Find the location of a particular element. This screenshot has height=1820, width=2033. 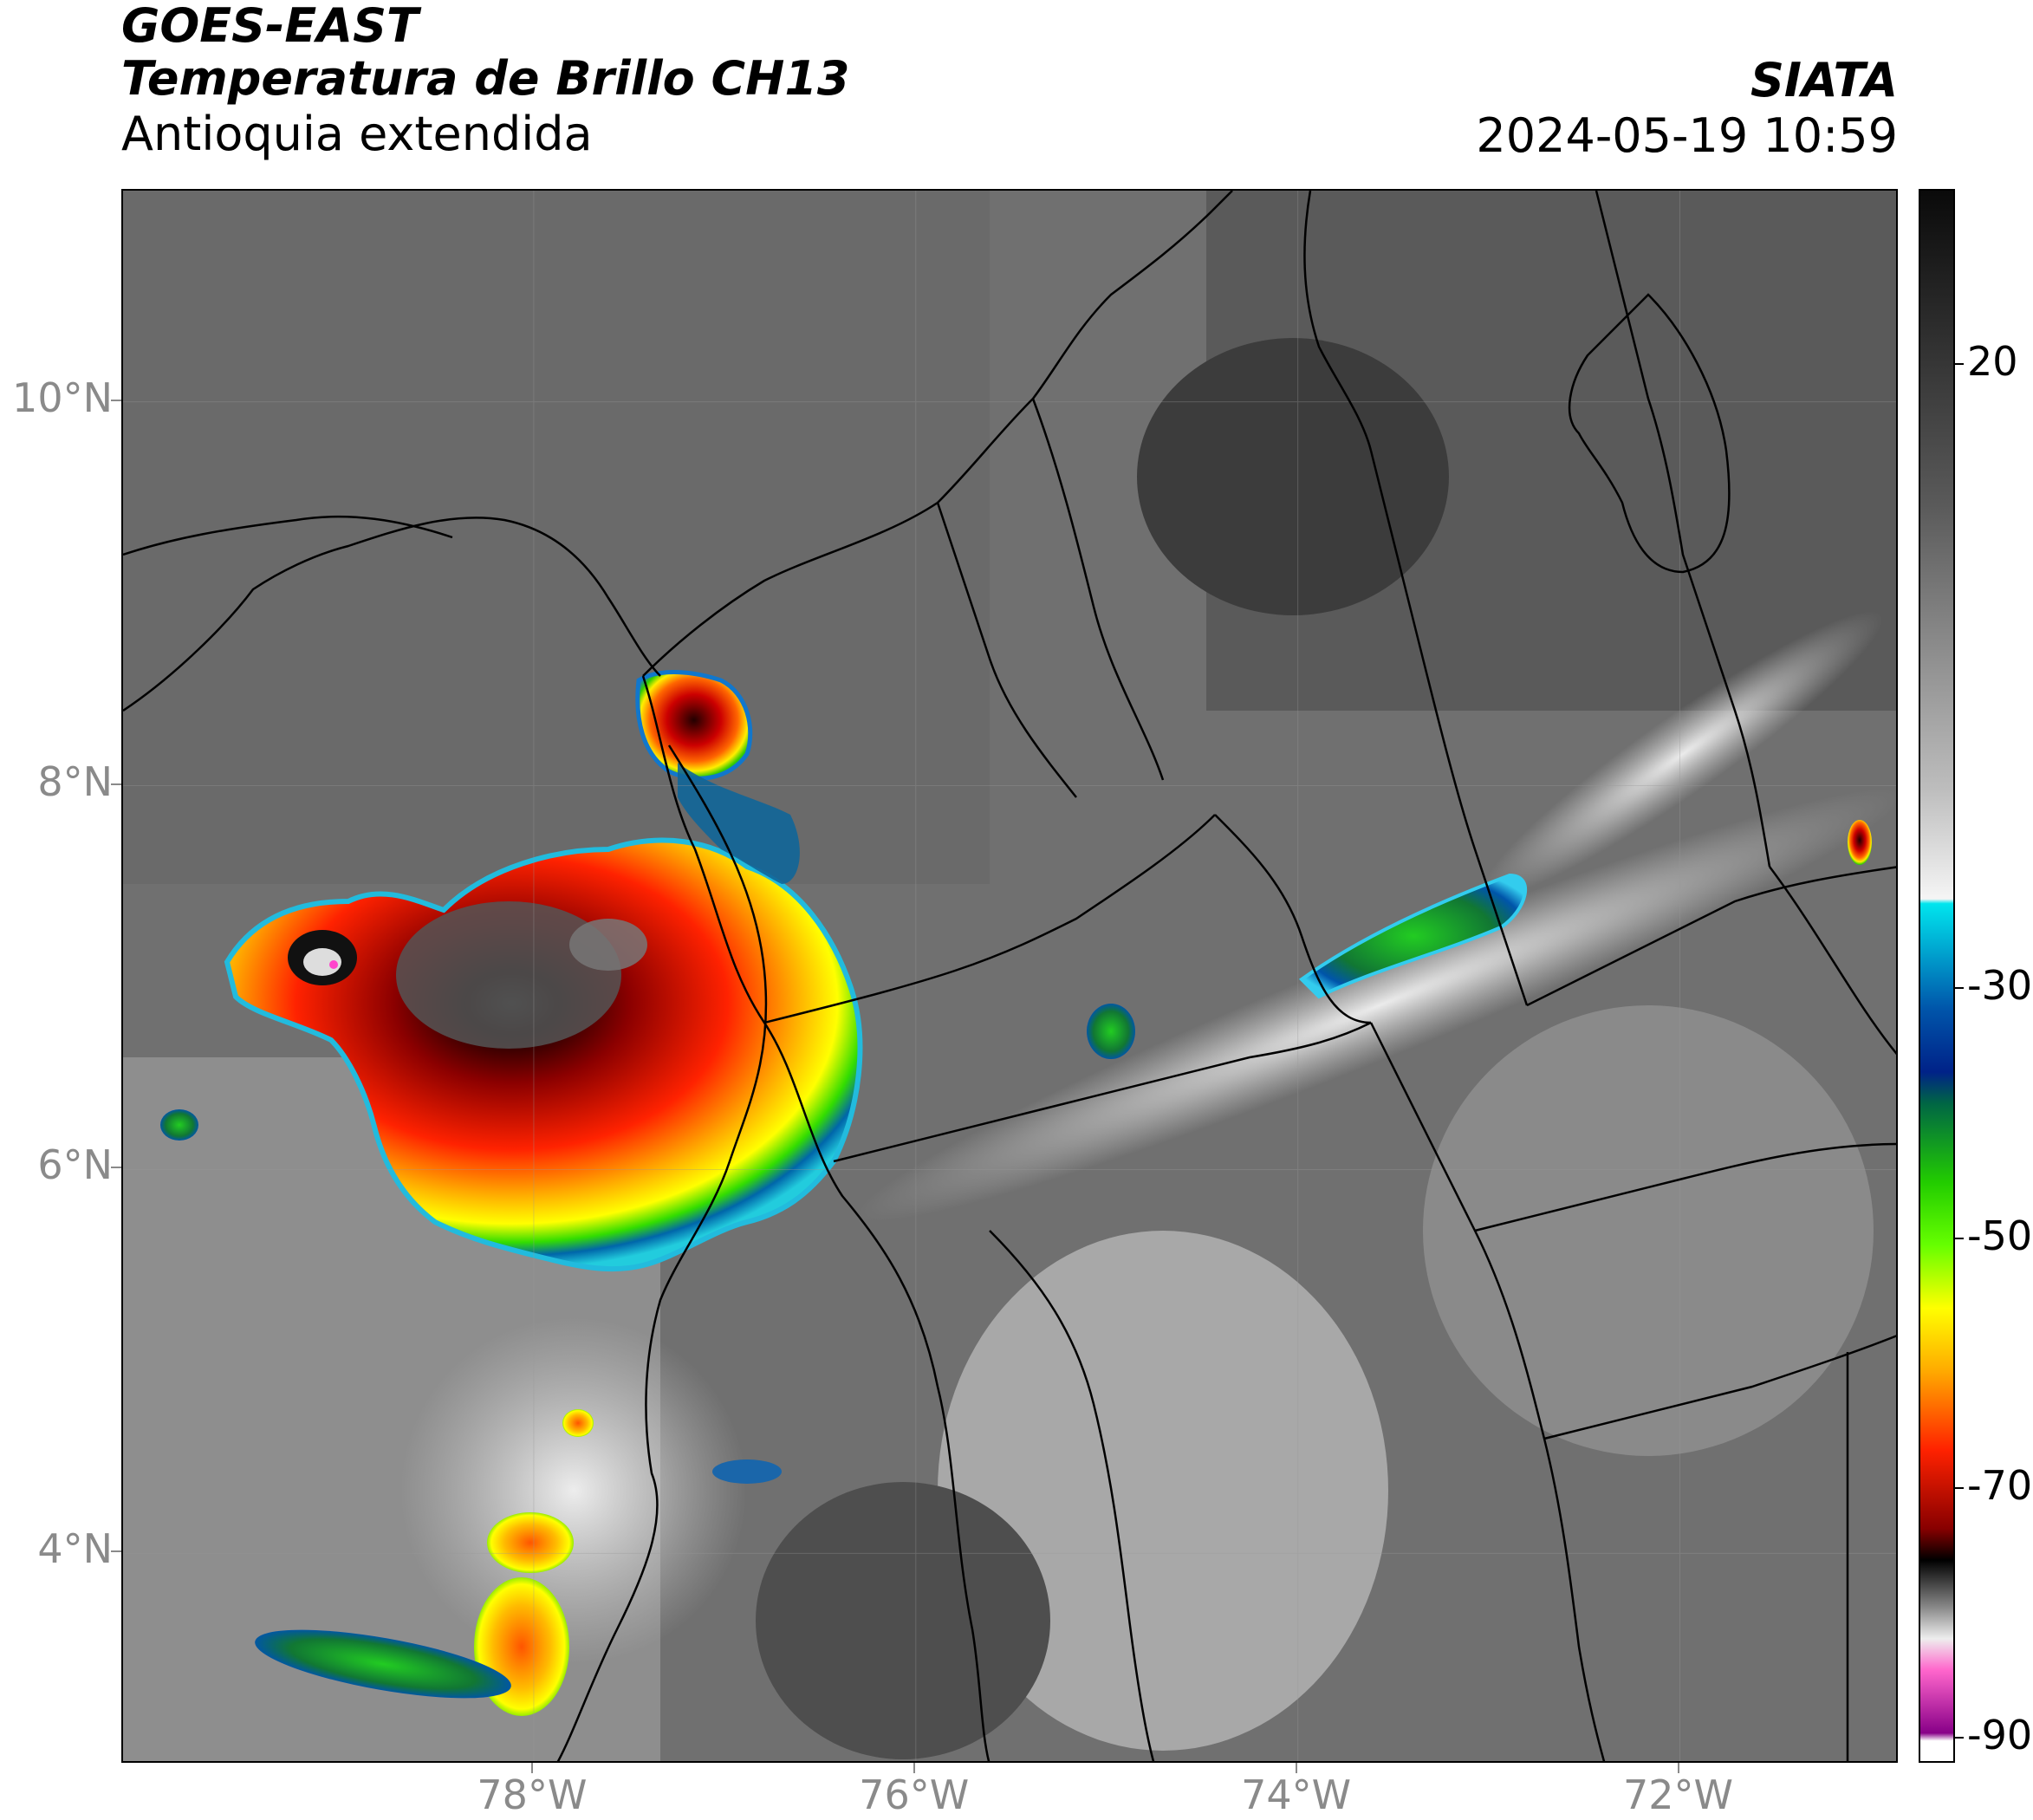

lat-label-10n: 10°N is located at coordinates (63, 397).